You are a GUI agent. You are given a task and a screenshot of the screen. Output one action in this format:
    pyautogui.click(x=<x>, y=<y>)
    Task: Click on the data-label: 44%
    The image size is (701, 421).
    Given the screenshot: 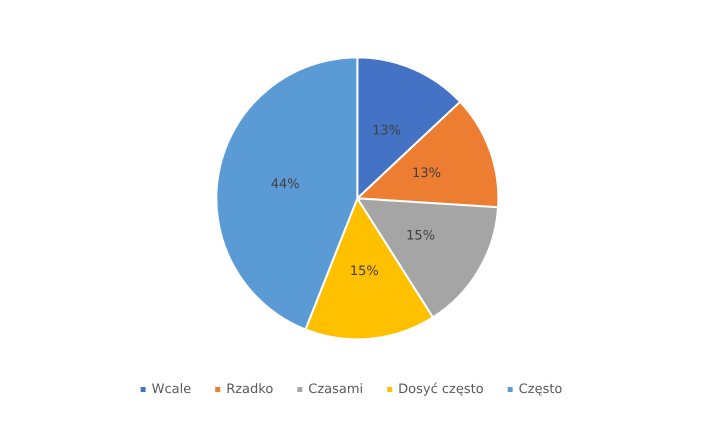 What is the action you would take?
    pyautogui.click(x=285, y=184)
    